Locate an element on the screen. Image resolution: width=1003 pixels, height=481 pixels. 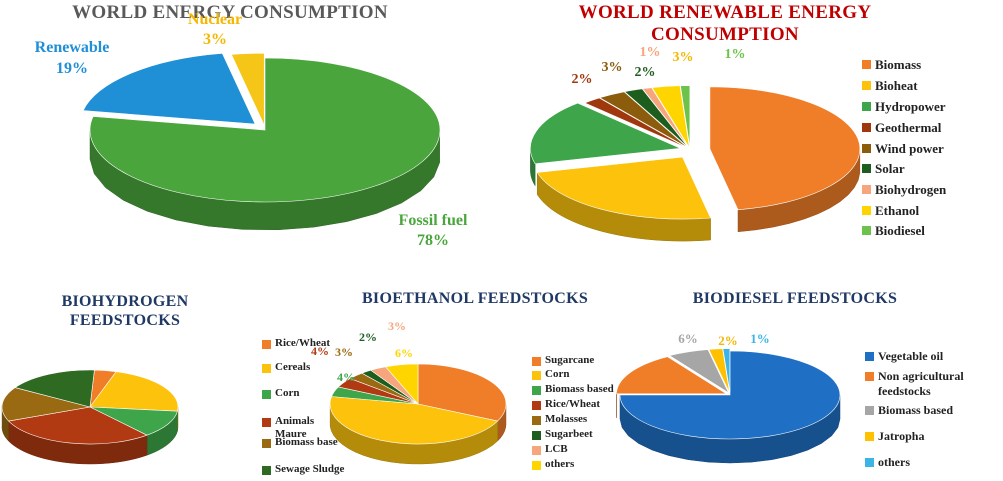
data-label-biodiesel: 1% is located at coordinates (735, 54).